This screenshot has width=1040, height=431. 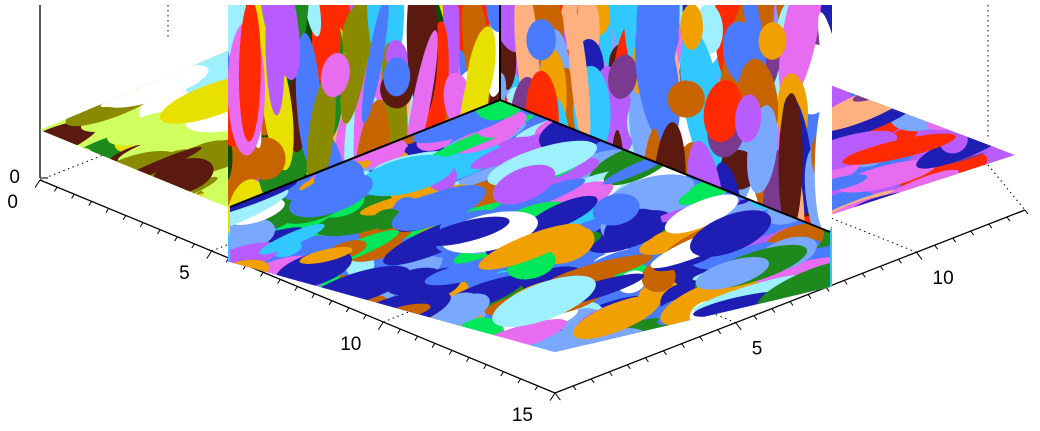 I want to click on y-axis-tick-labels: 5 10, so click(x=853, y=313).